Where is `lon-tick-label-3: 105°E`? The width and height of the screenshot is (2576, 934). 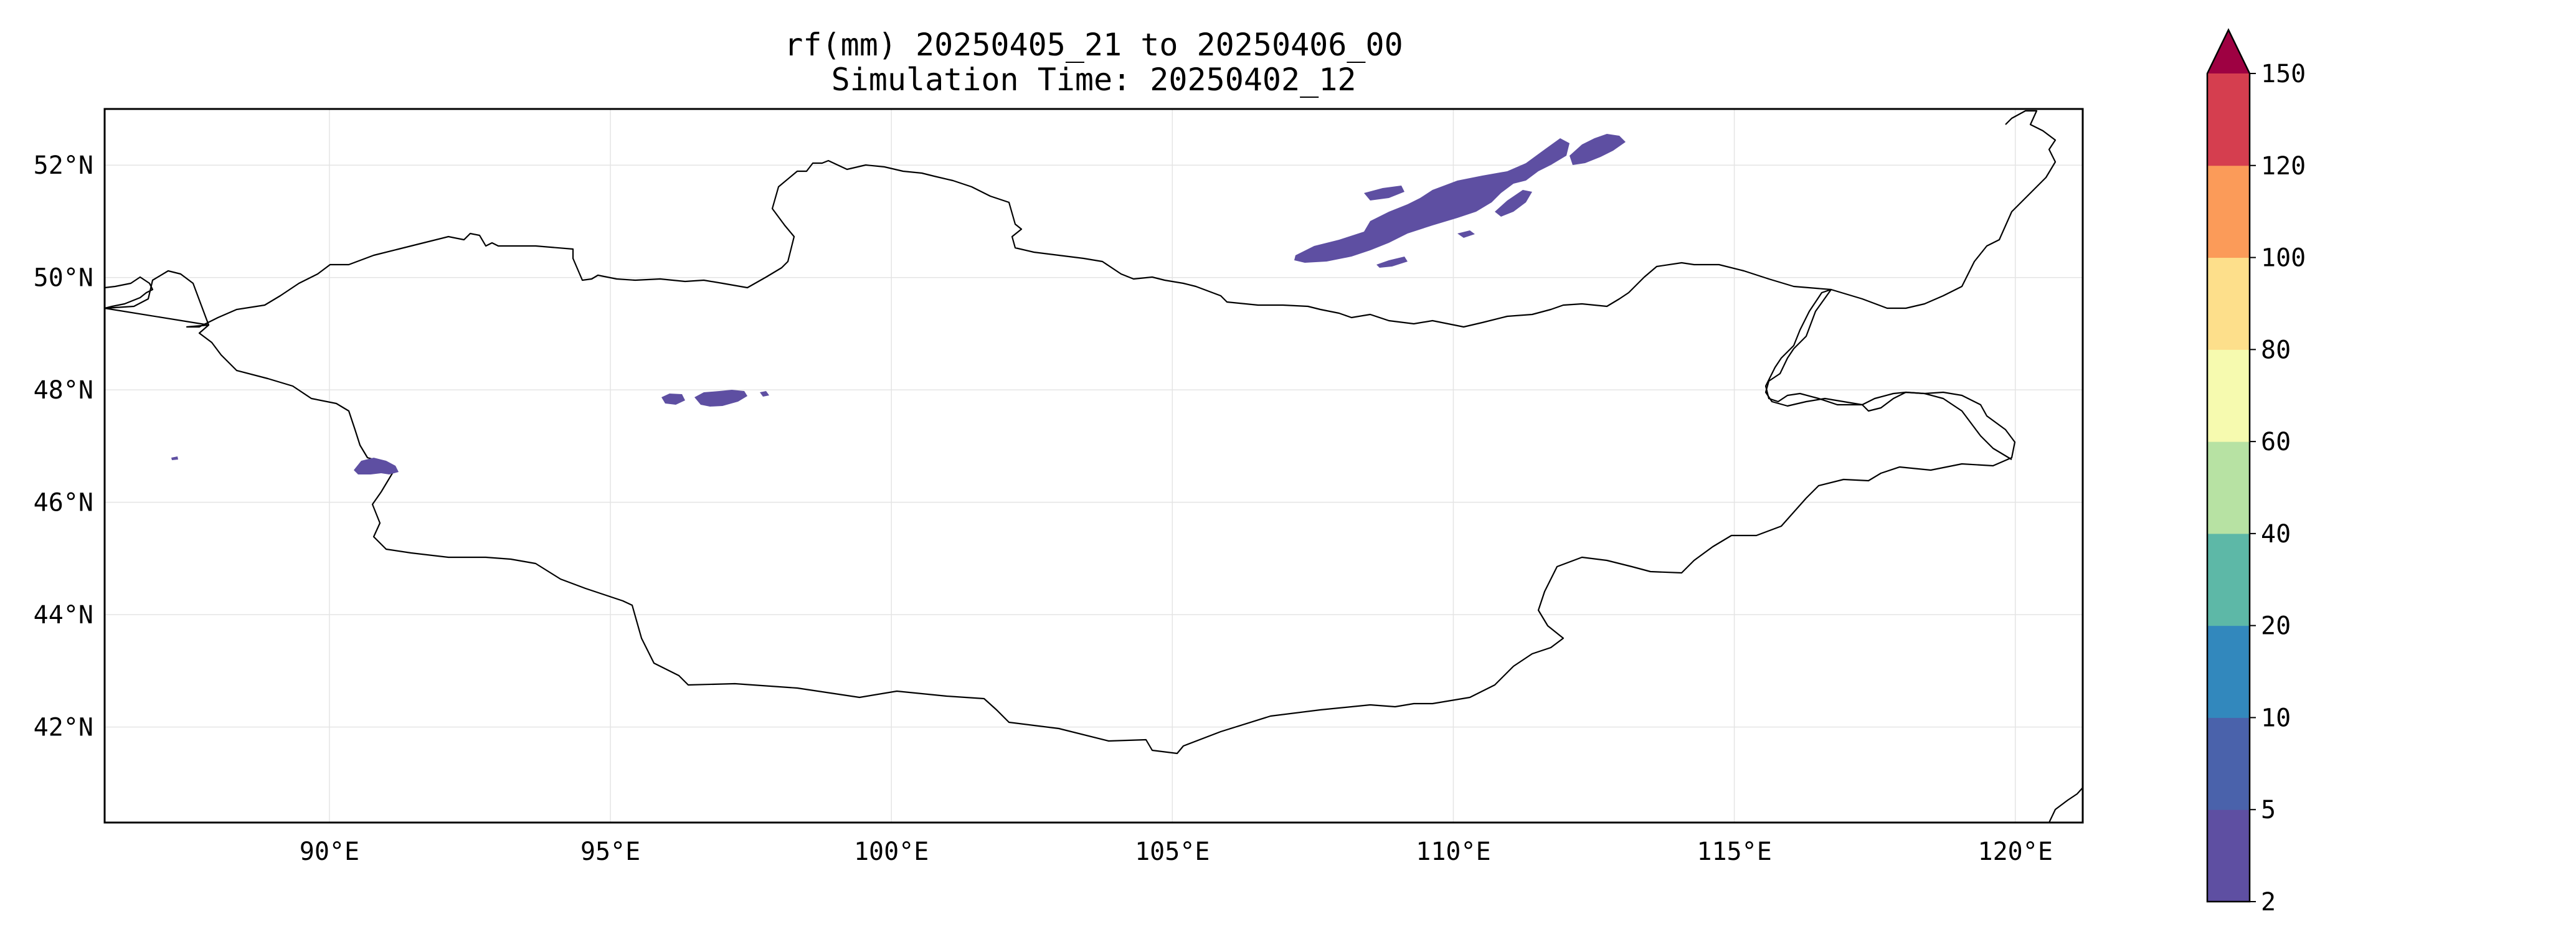
lon-tick-label-3: 105°E is located at coordinates (1172, 851).